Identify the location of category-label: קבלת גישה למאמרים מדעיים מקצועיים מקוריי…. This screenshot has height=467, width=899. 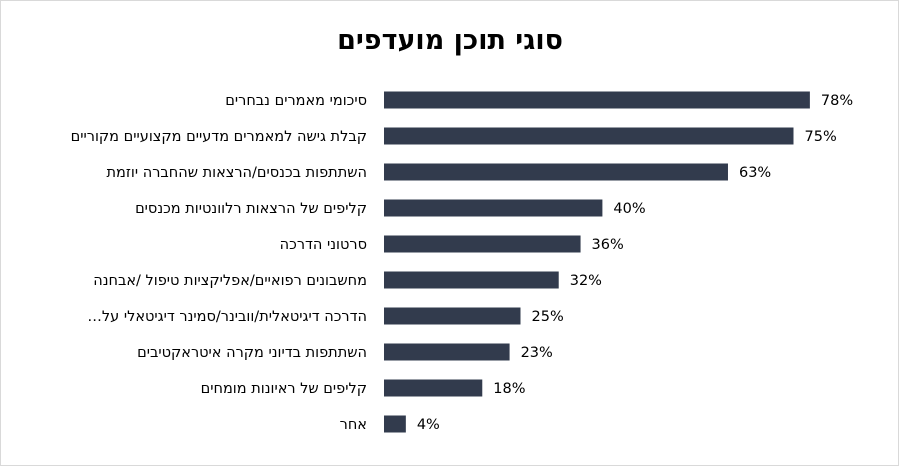
(219, 137).